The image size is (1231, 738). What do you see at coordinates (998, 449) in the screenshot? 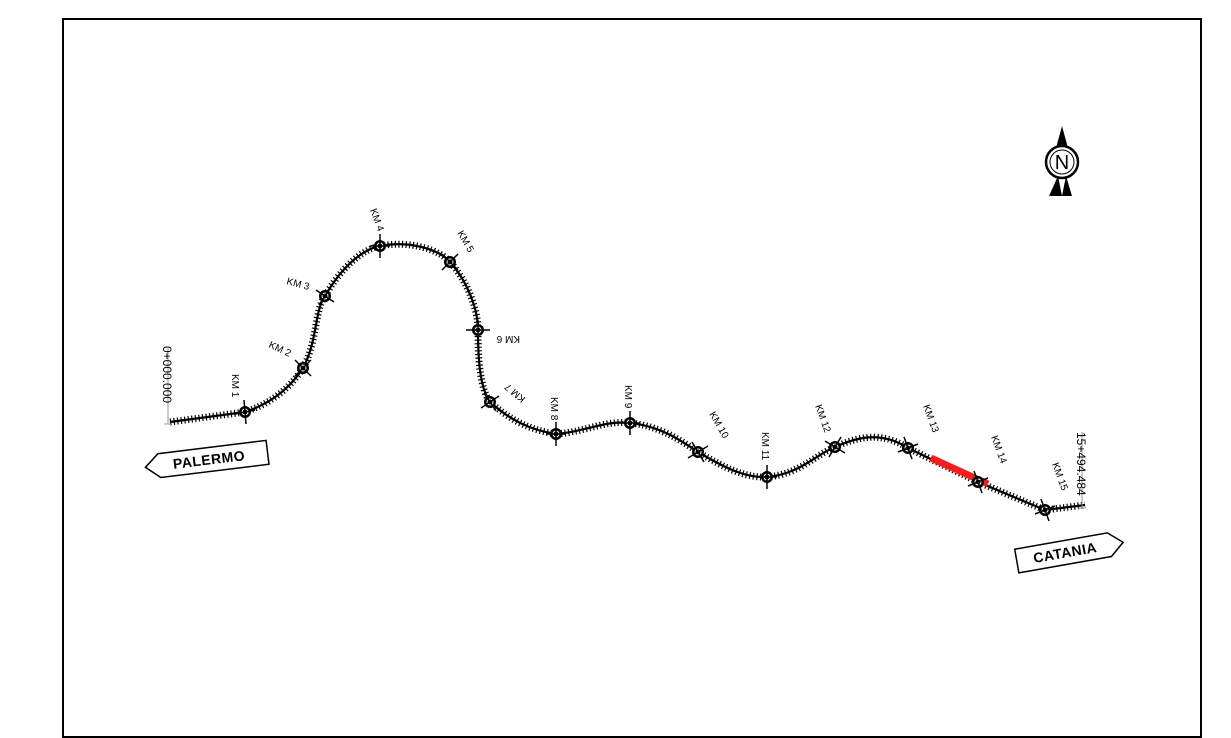
I see `km-label: KM 14` at bounding box center [998, 449].